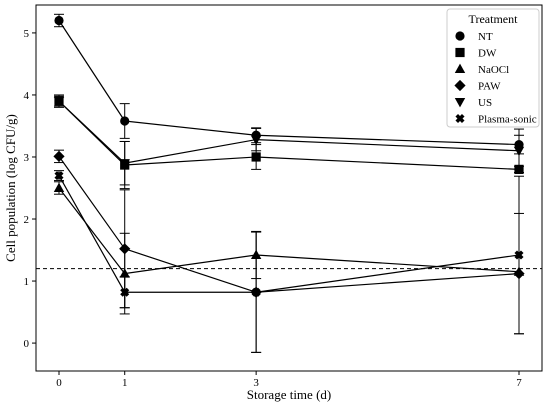  Describe the element at coordinates (489, 87) in the screenshot. I see `legend-label-paw: PAW` at that location.